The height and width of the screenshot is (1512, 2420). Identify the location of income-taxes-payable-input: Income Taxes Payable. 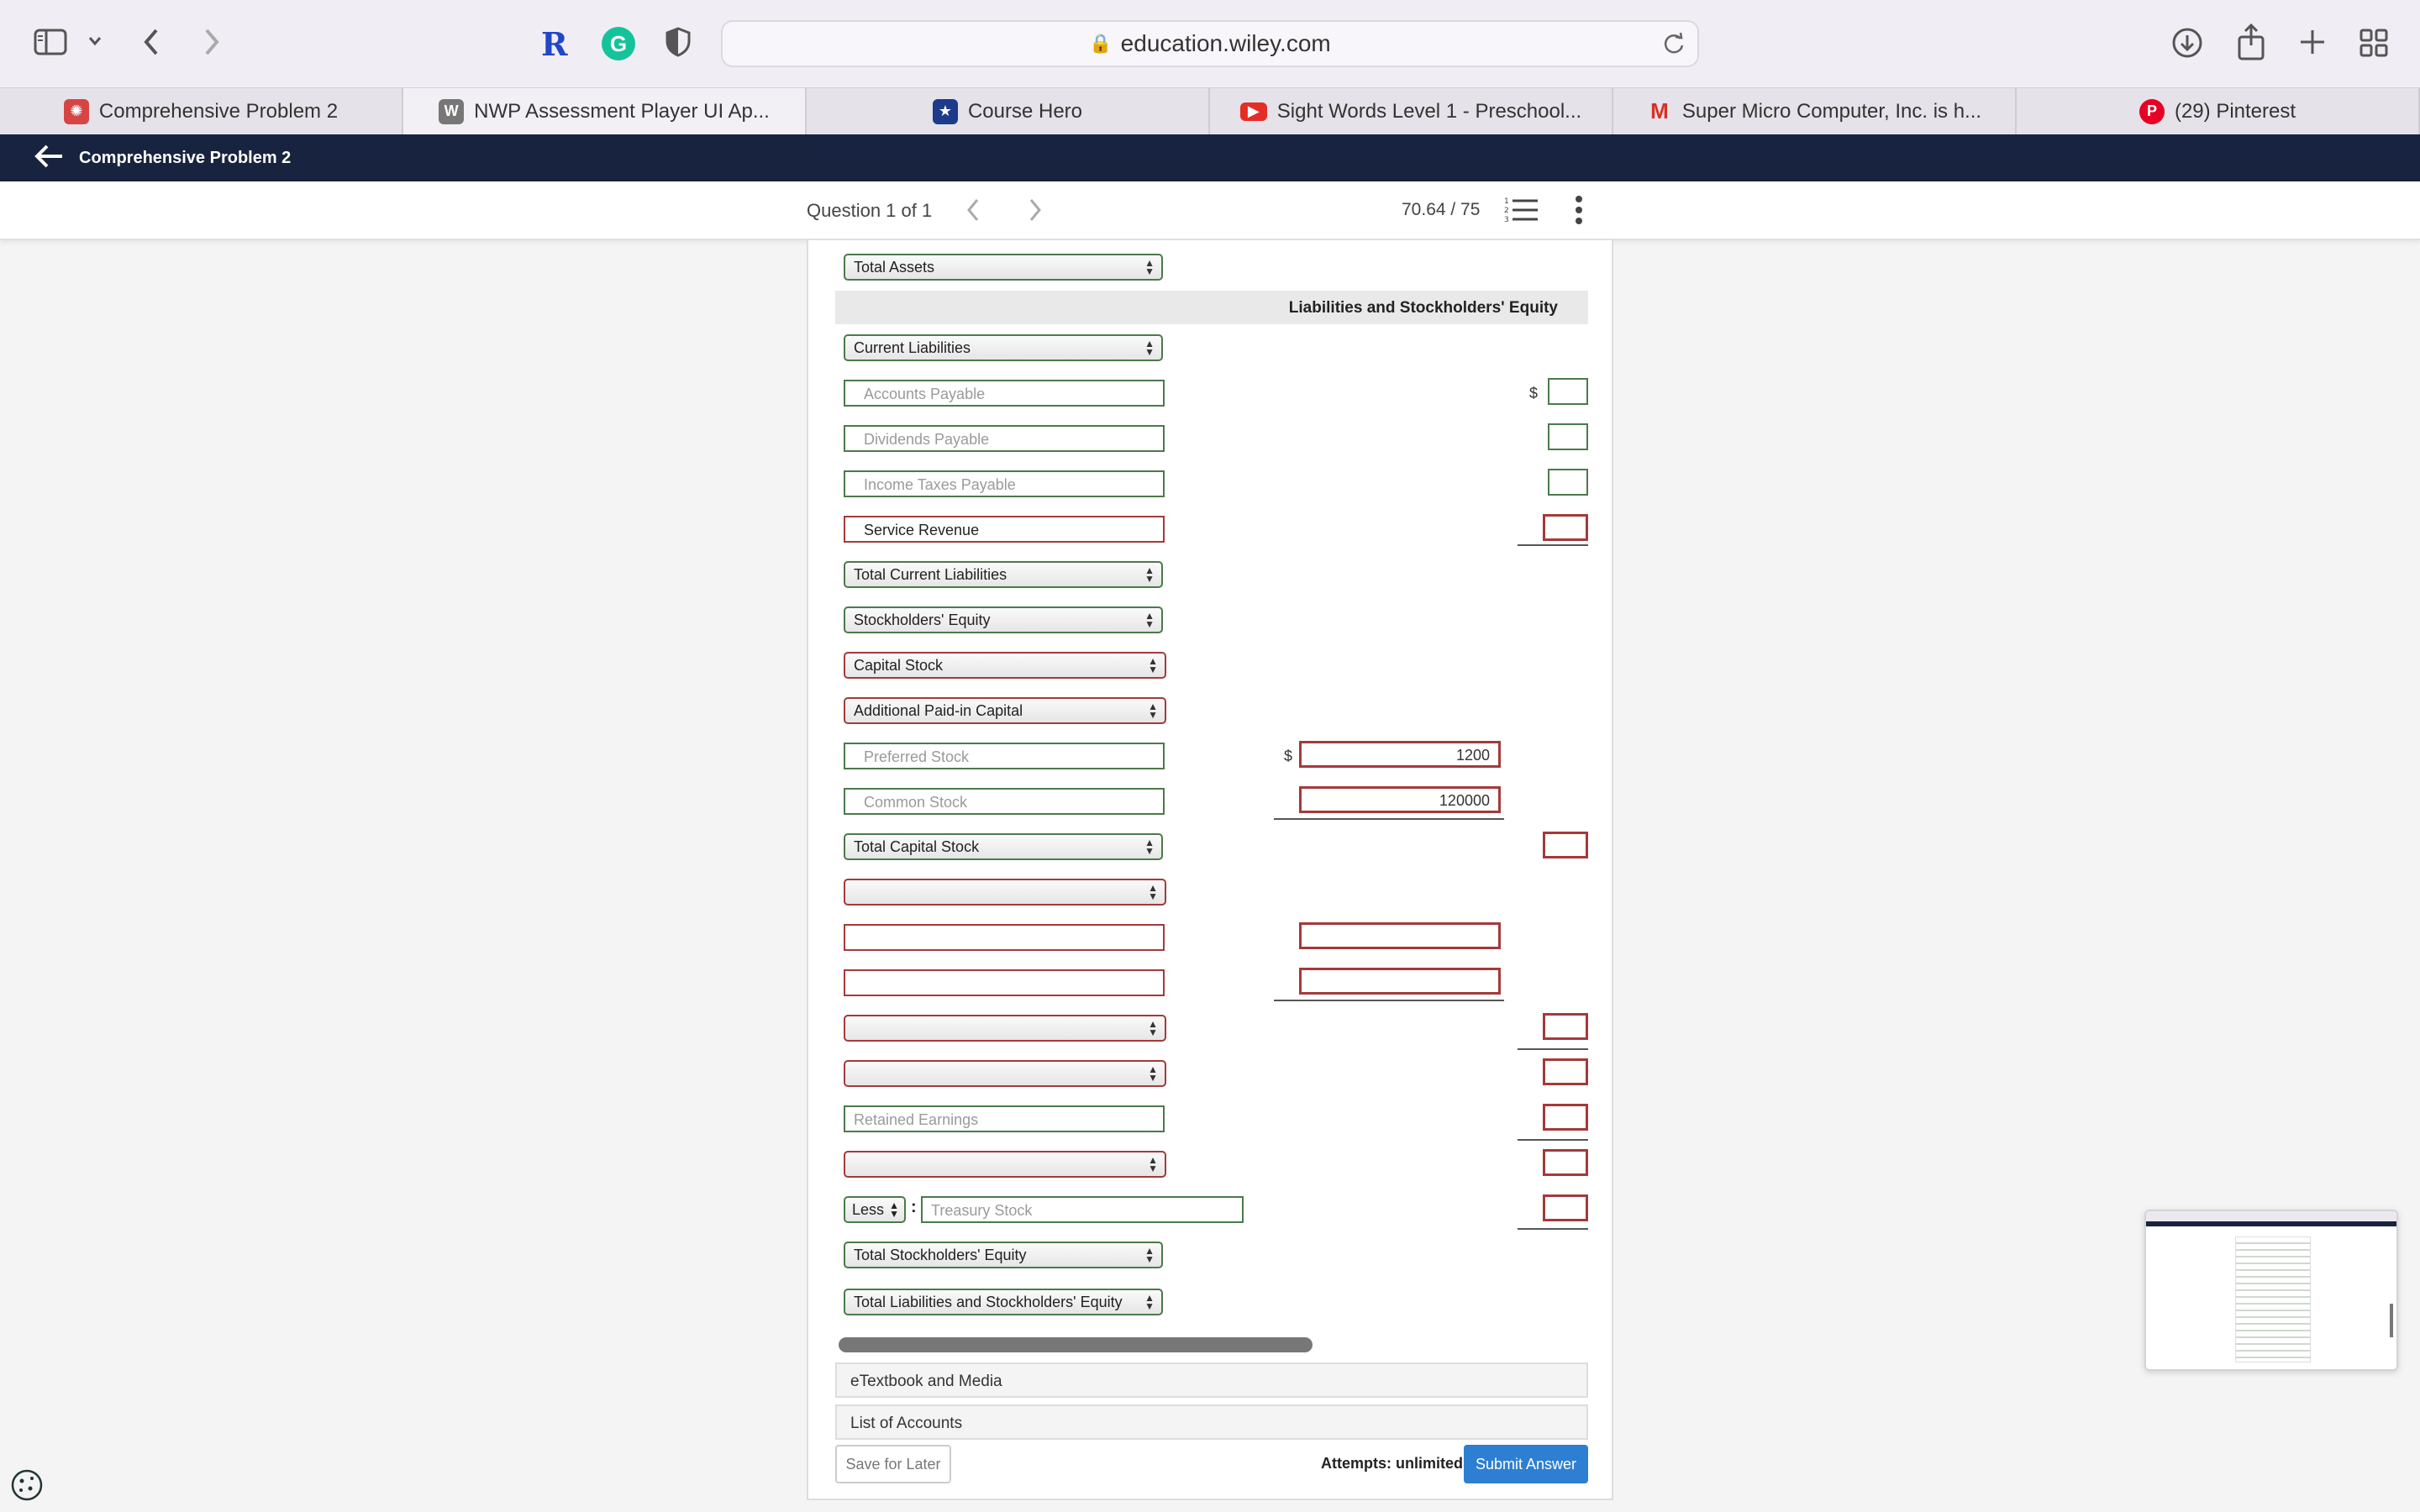
(1004, 483).